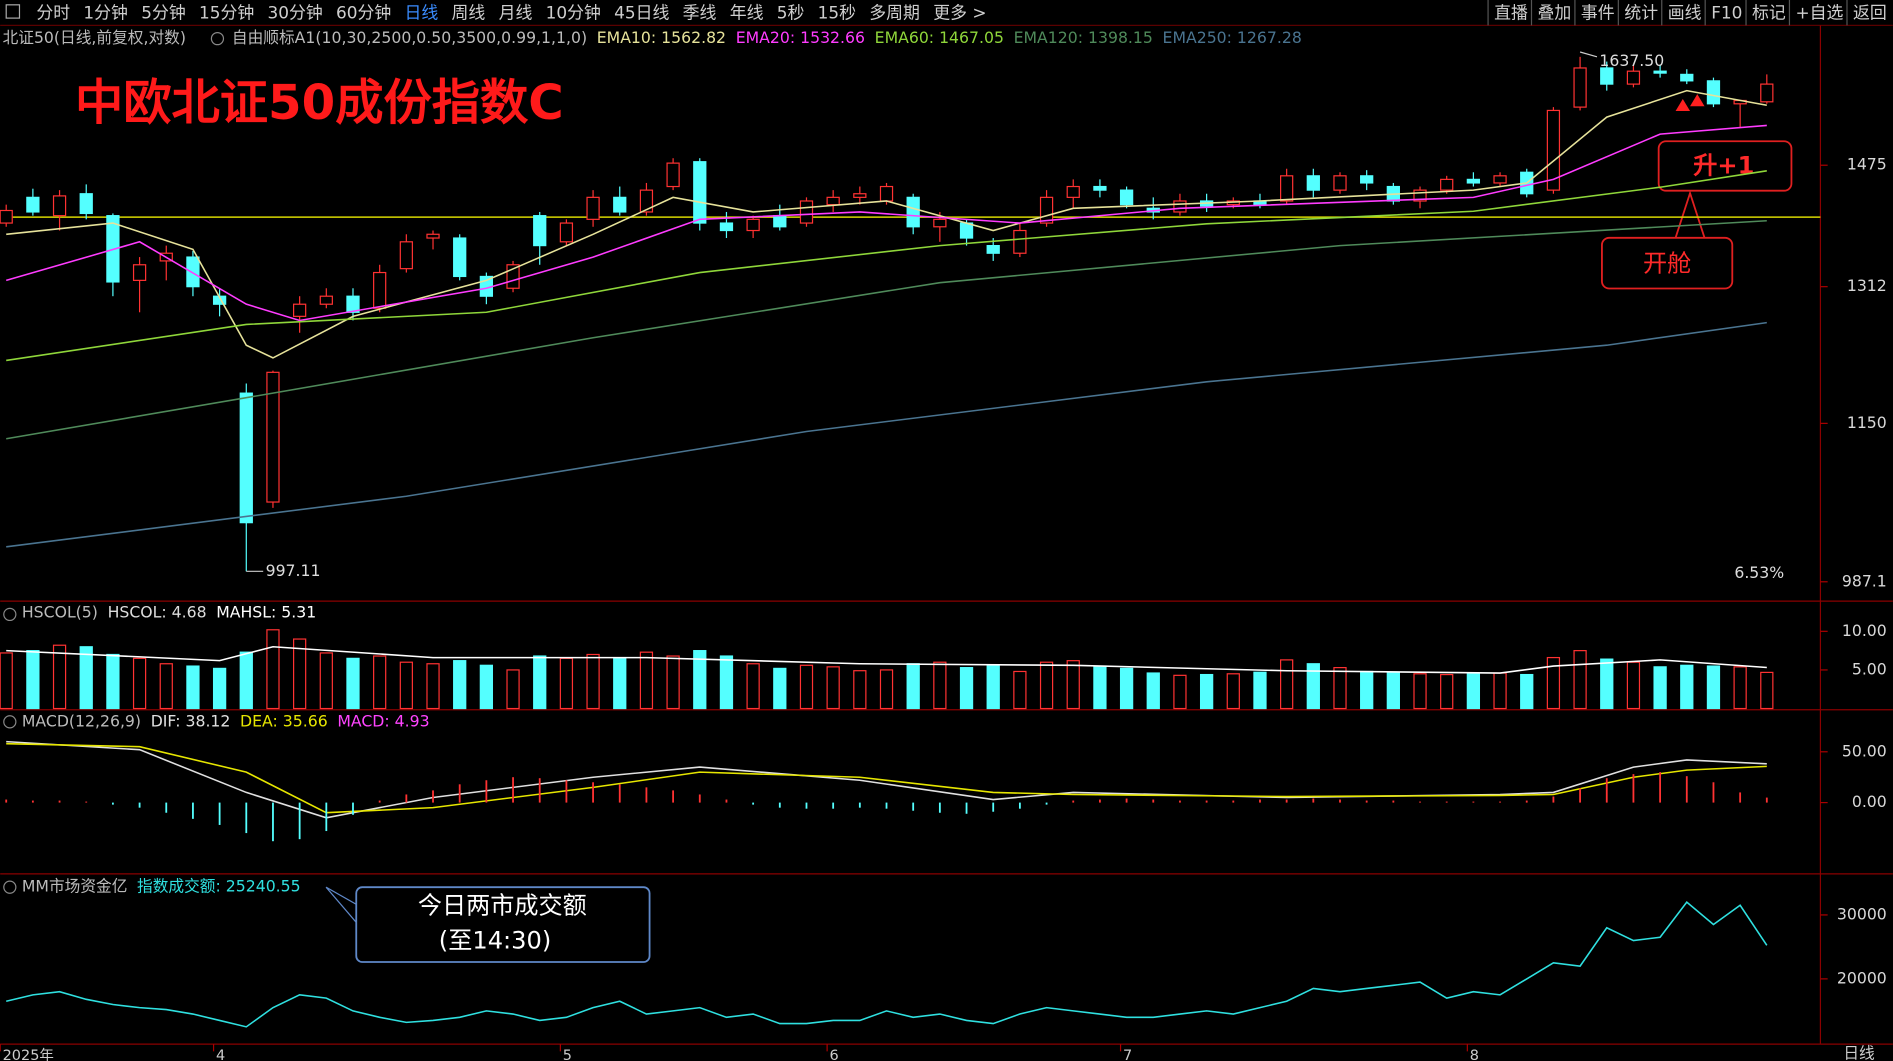 The image size is (1893, 1061). Describe the element at coordinates (81, 720) in the screenshot. I see `legend-item: MACD(12,26,9)` at that location.